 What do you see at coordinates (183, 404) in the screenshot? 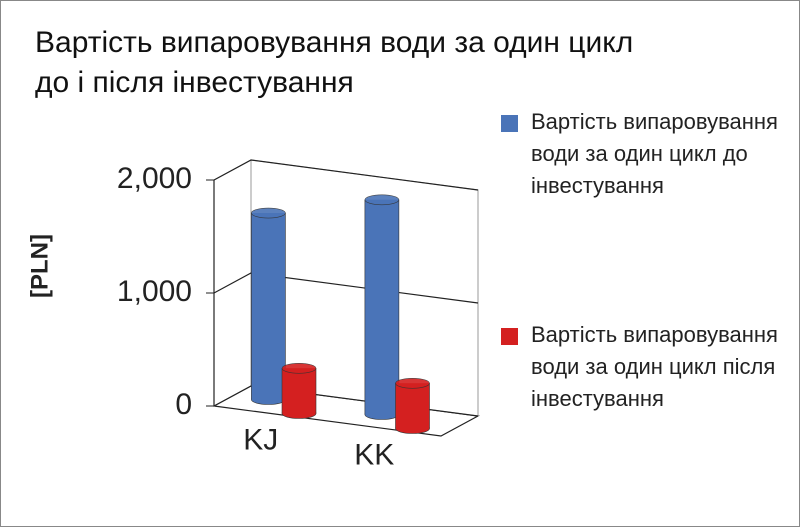
I see `y-tick-label: 0` at bounding box center [183, 404].